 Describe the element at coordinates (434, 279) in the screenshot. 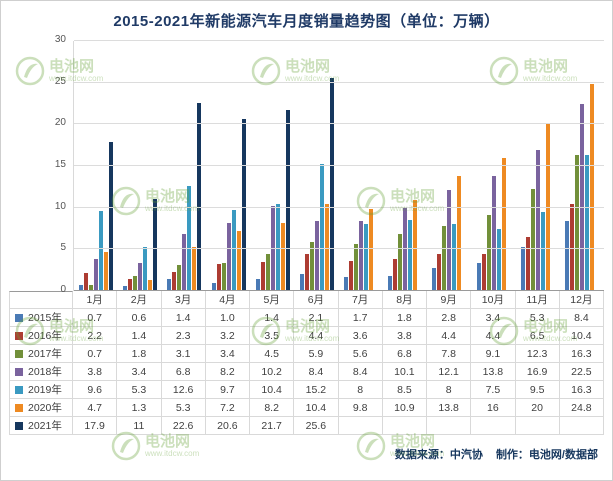

I see `bar-2015年-9月` at that location.